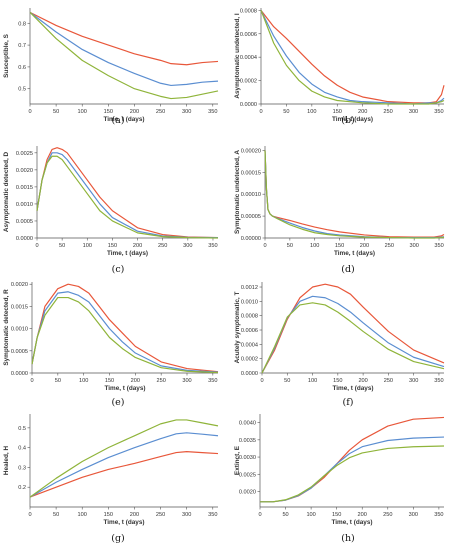  I want to click on y-tick-label: 0.00020, so click(251, 151).